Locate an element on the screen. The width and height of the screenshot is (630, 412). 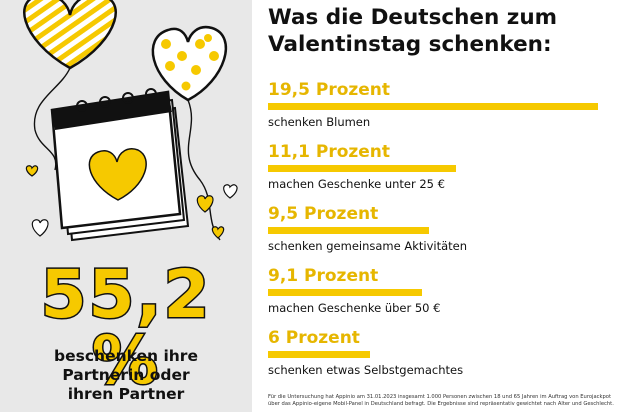
bar-category-label: schenken gemeinsame Aktivitäten is located at coordinates (368, 246).